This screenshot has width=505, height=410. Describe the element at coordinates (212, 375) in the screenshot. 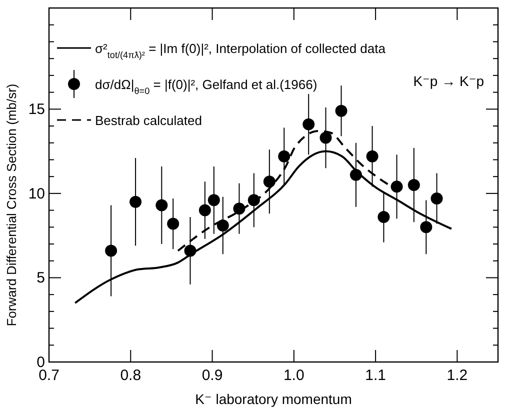

I see `x-tick-label: 0.9` at that location.